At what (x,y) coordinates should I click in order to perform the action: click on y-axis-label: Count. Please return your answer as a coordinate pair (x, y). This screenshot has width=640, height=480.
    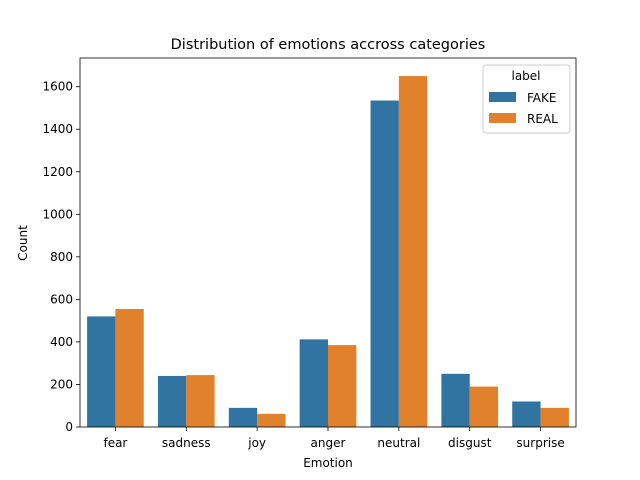
    Looking at the image, I should click on (23, 243).